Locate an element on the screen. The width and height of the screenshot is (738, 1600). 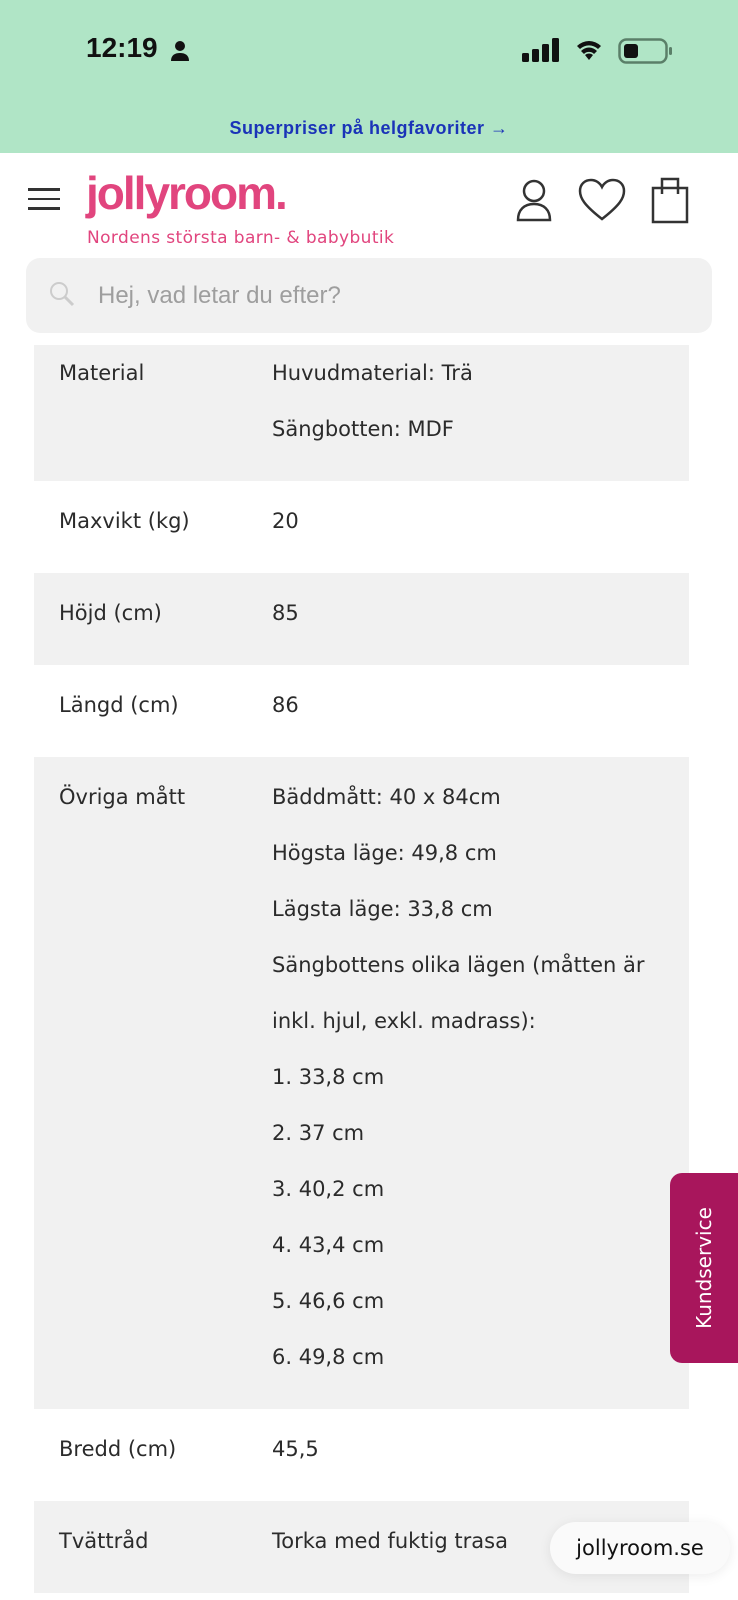
status-bar: 12:19 Superpriser på helgfavoriter → is located at coordinates (369, 76).